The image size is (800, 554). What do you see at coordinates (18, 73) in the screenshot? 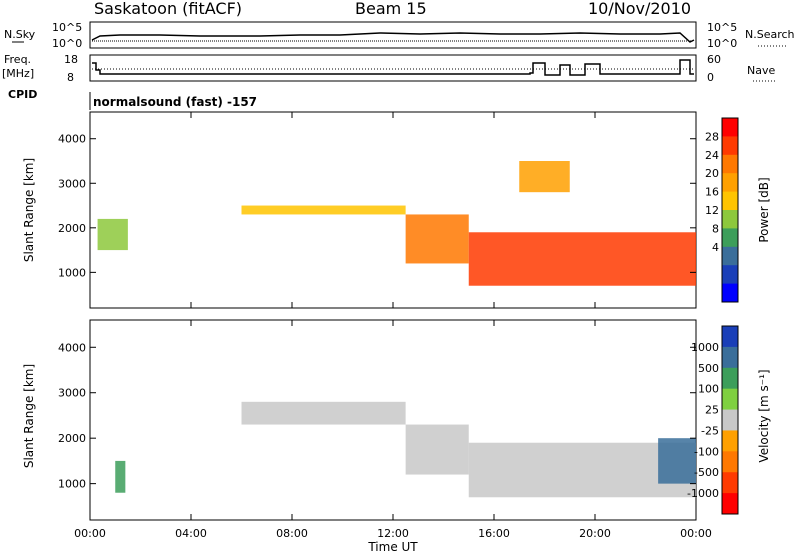
I see `freq-label-2: [MHz]` at bounding box center [18, 73].